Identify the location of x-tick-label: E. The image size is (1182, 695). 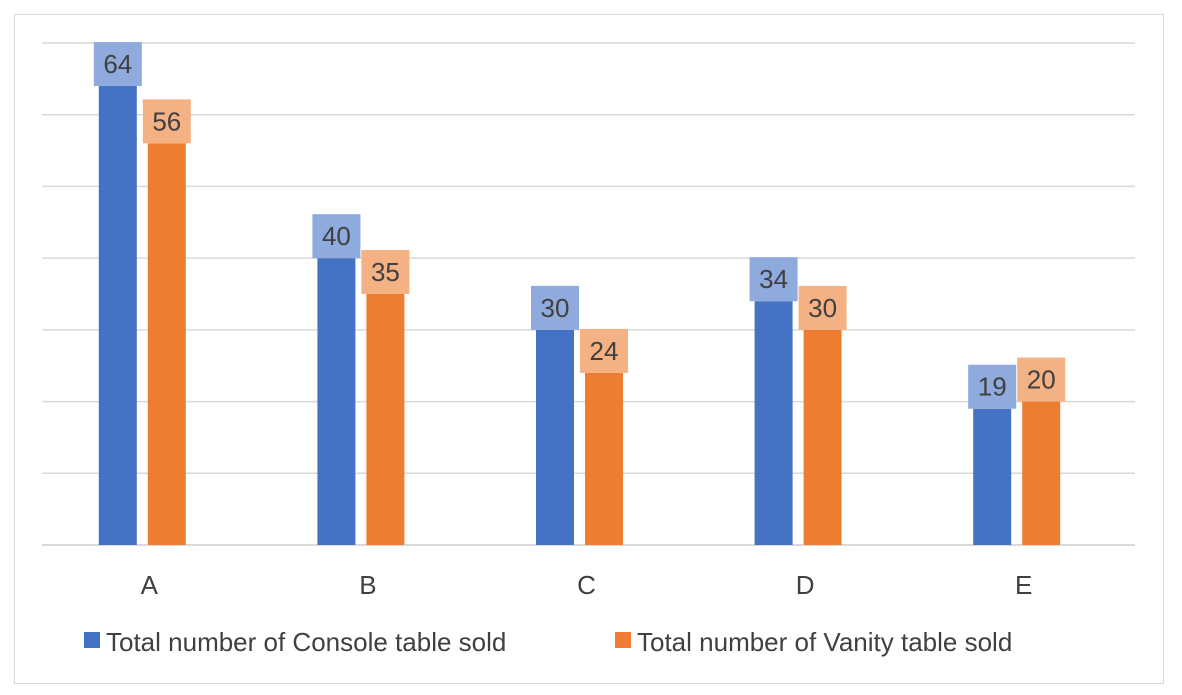
(1023, 585).